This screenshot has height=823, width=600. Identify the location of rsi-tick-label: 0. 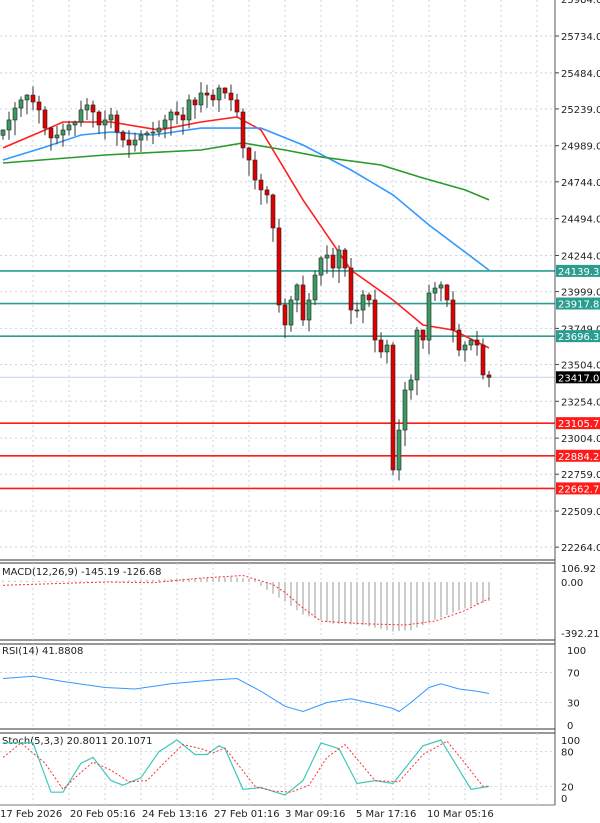
(570, 726).